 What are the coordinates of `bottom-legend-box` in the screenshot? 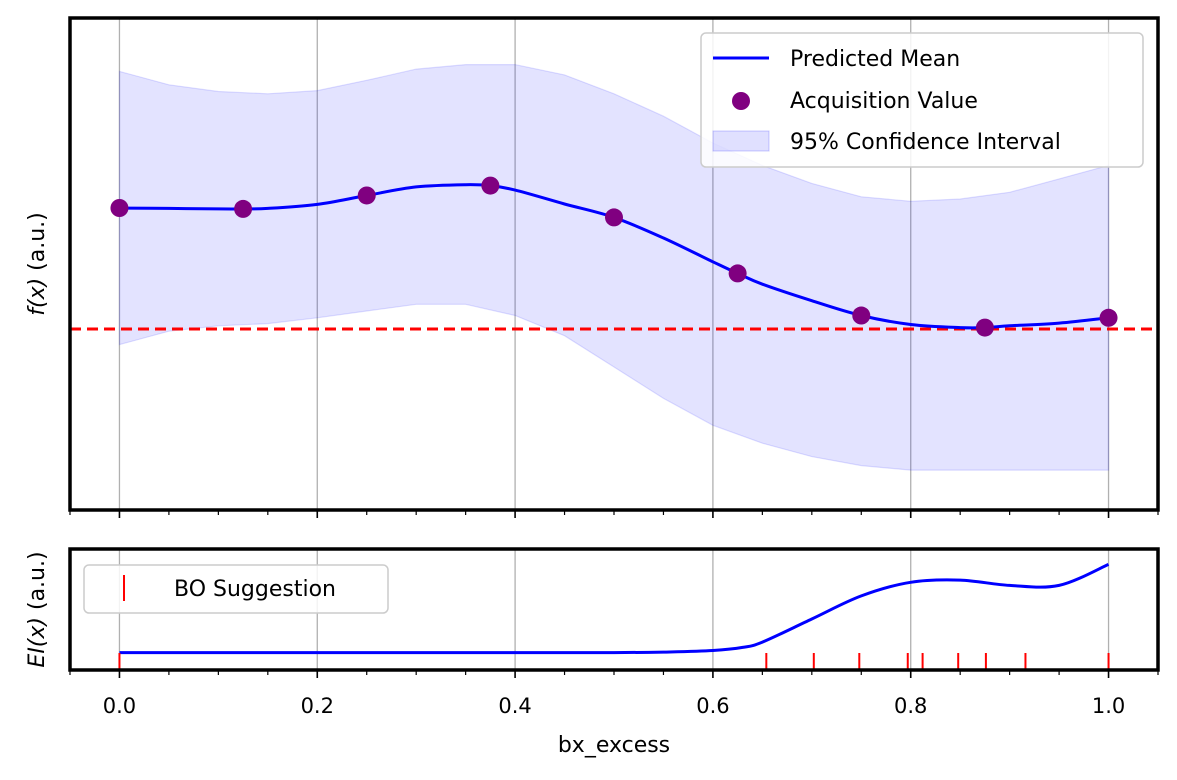 It's located at (236, 589).